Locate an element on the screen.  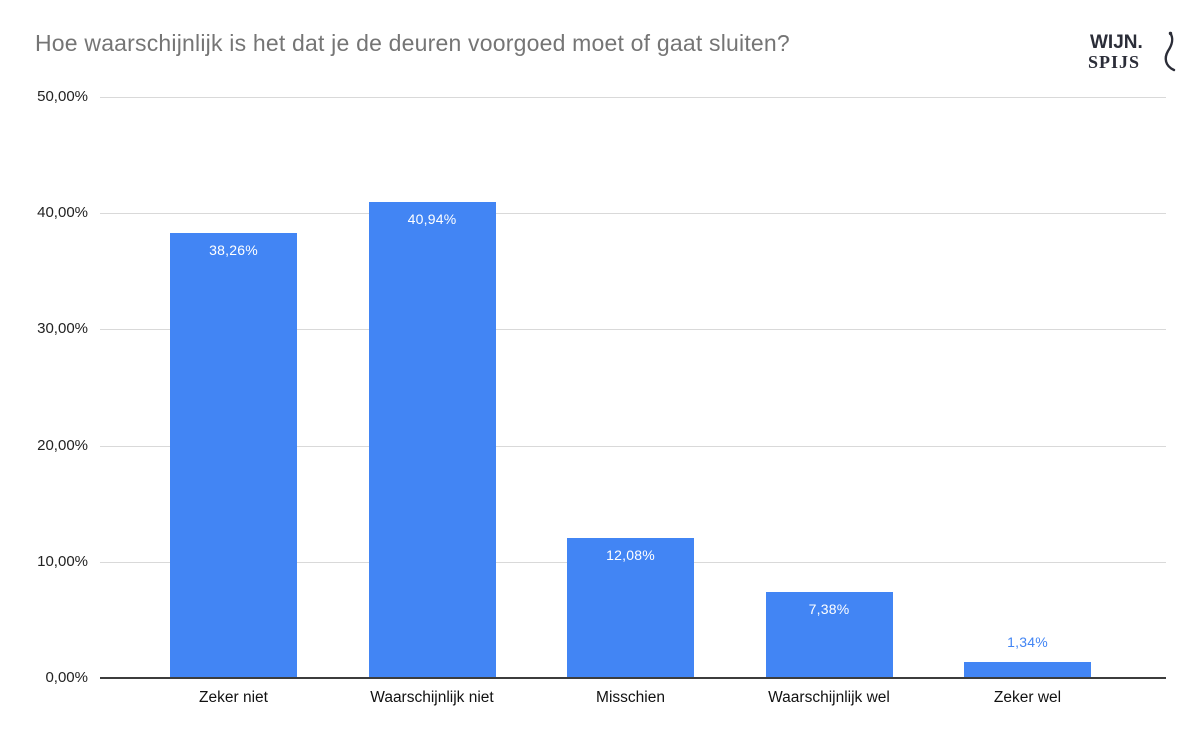
x-axis-category-label: Zeker niet is located at coordinates (233, 697).